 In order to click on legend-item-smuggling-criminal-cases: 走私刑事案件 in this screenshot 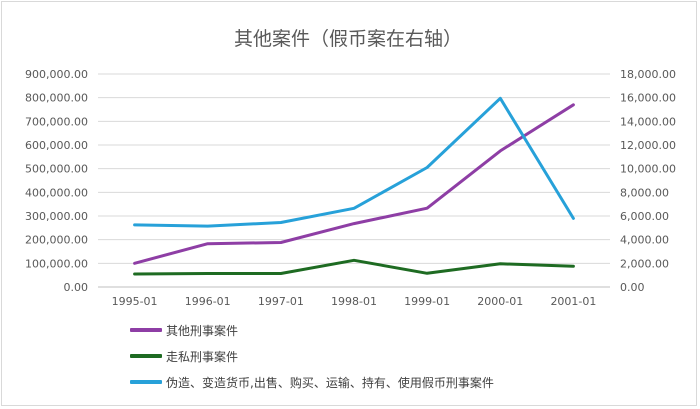, I will do `click(312, 356)`.